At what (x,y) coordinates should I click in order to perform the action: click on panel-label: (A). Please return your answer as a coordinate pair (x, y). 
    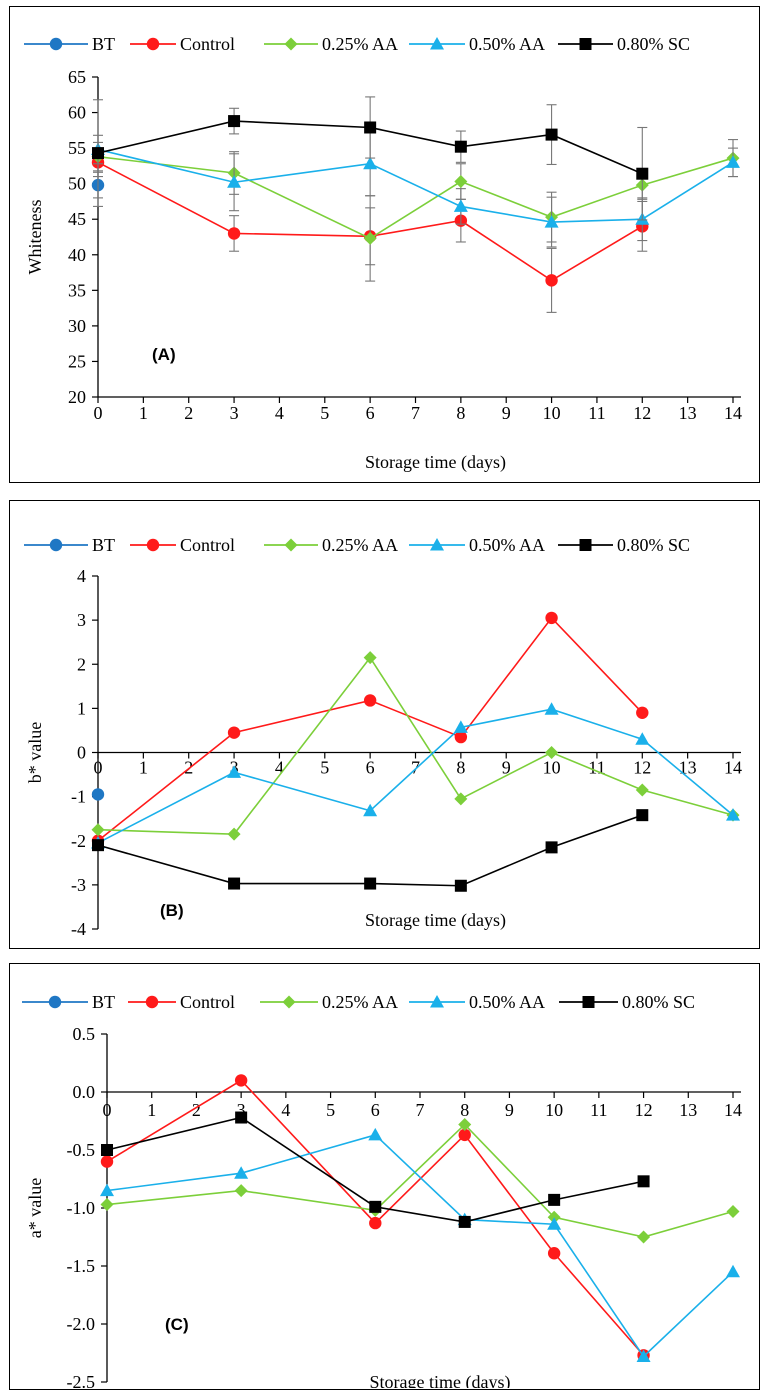
    Looking at the image, I should click on (164, 354).